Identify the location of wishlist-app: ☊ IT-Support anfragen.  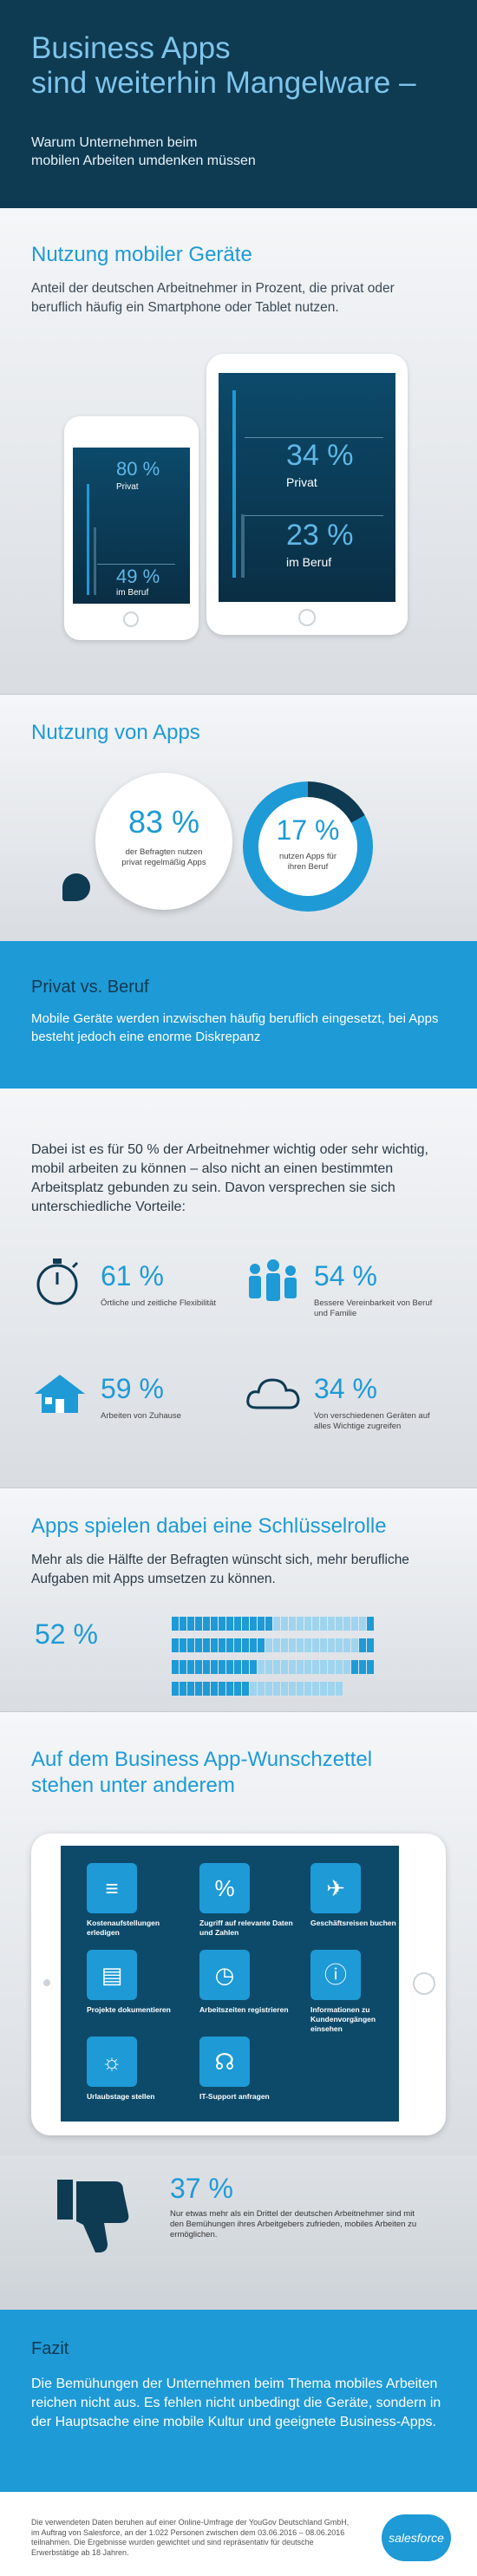
(247, 2069).